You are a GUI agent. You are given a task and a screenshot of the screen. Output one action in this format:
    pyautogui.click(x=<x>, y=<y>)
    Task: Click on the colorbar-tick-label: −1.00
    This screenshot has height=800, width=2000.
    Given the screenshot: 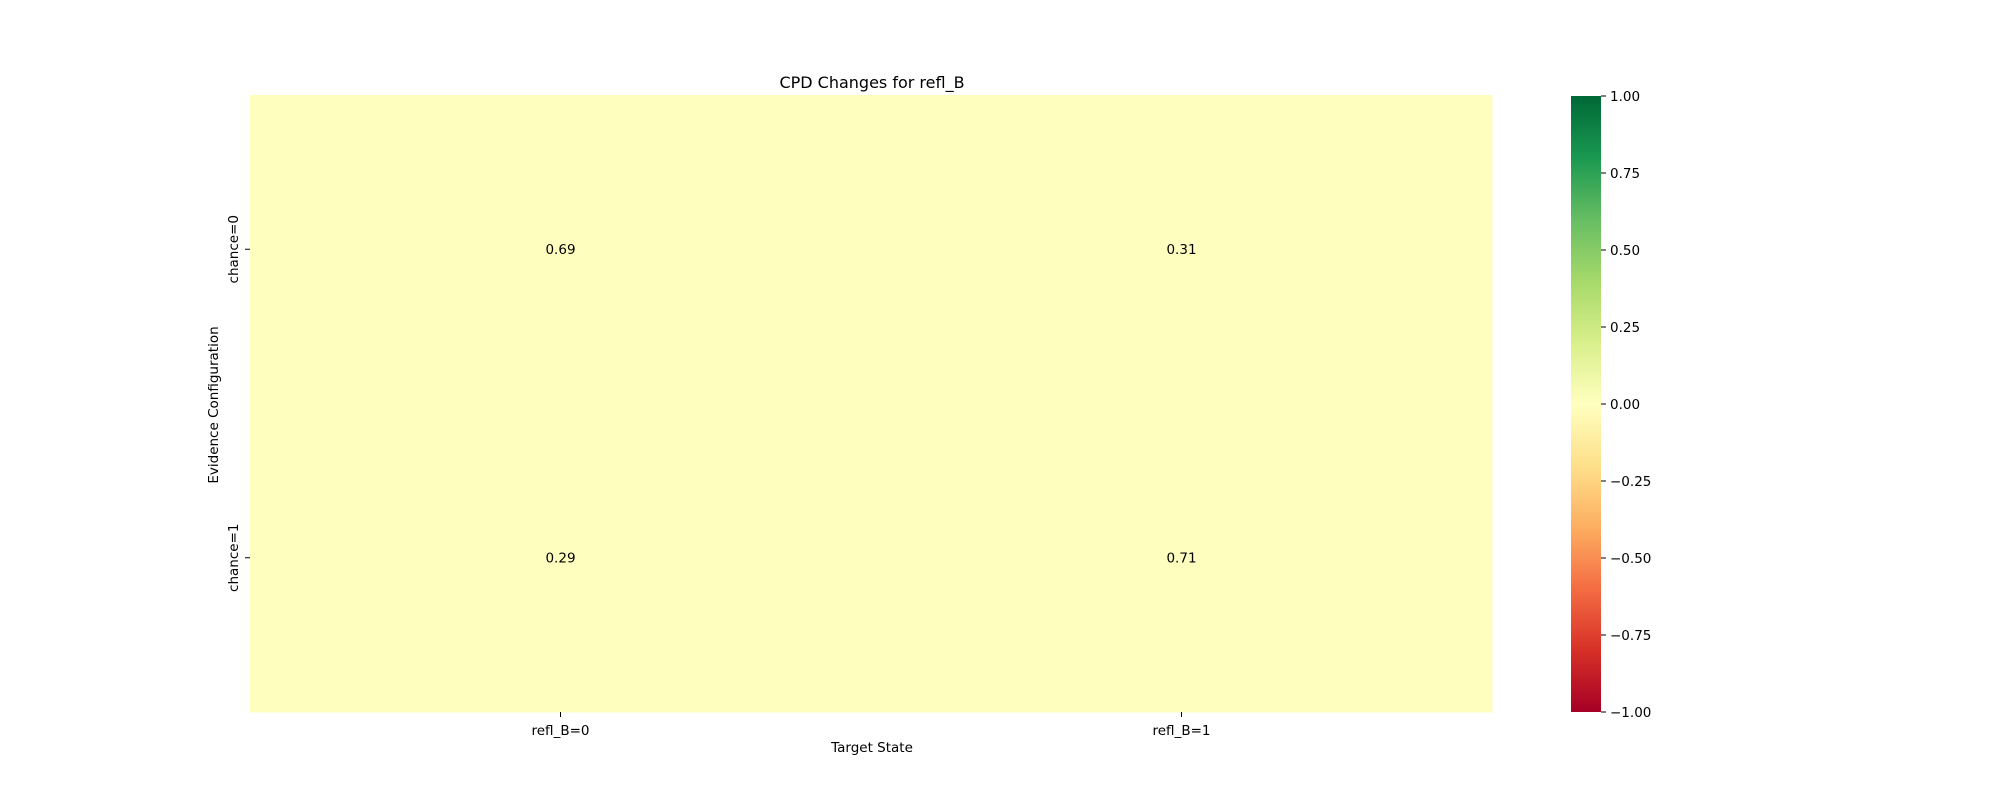 What is the action you would take?
    pyautogui.click(x=1630, y=713)
    